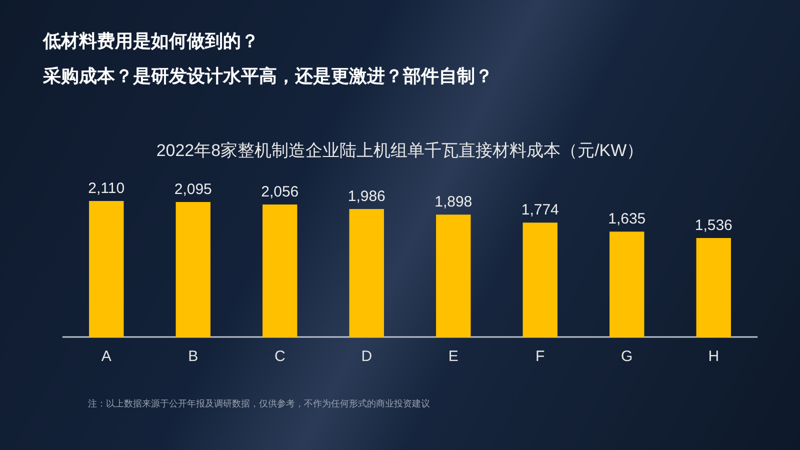 This screenshot has width=800, height=450. What do you see at coordinates (453, 356) in the screenshot?
I see `x-tick-label: E` at bounding box center [453, 356].